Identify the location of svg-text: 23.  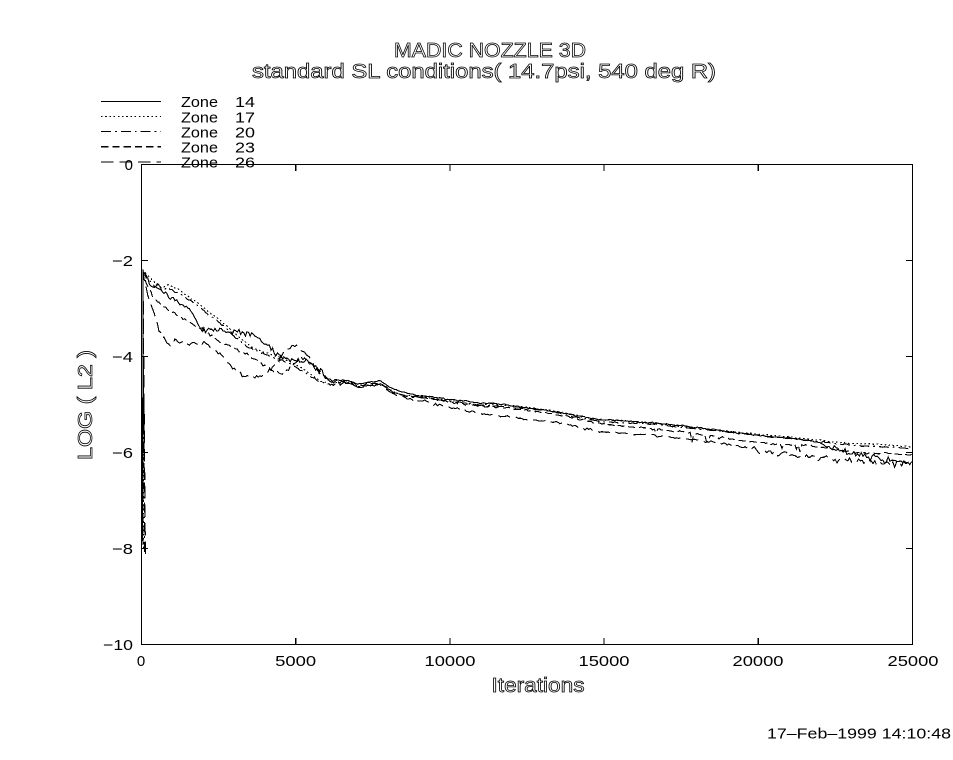
(245, 149).